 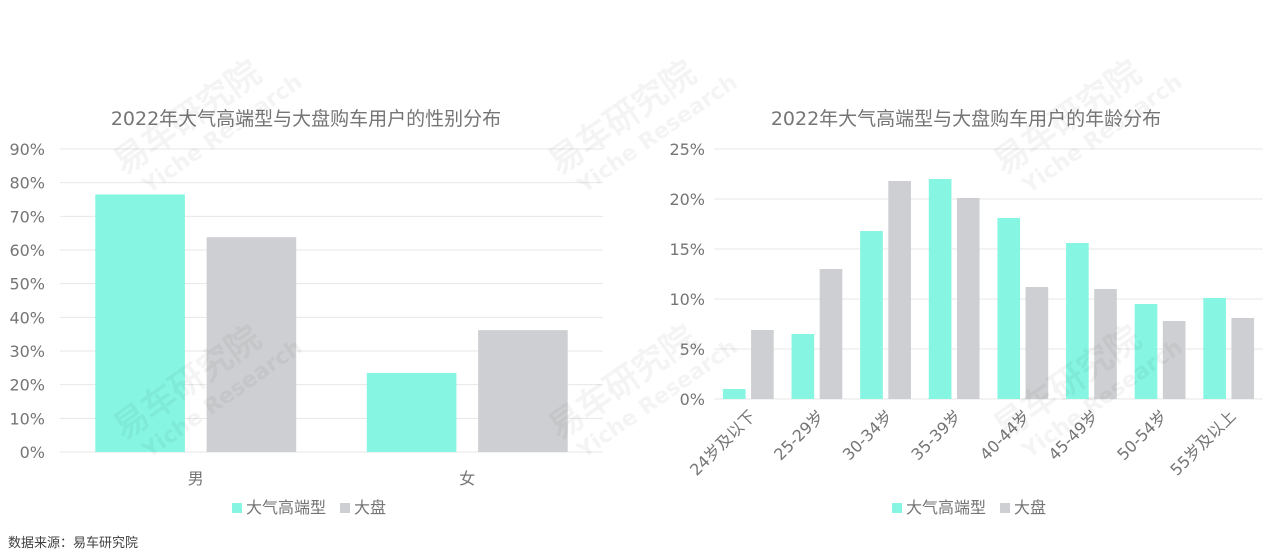 I want to click on chart-title: 2022年大气高端型与大盘购车用户的年龄分布, so click(x=966, y=119).